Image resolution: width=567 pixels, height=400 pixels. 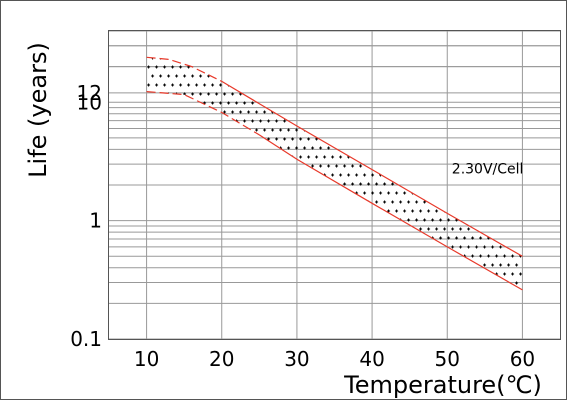 What do you see at coordinates (89, 102) in the screenshot?
I see `y-tick-label: 10` at bounding box center [89, 102].